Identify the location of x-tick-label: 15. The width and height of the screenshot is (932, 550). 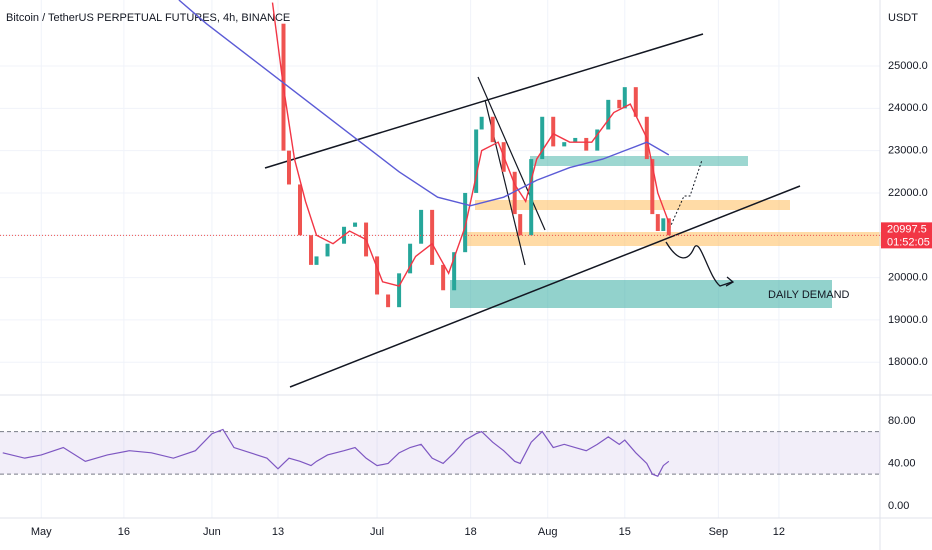
(625, 532).